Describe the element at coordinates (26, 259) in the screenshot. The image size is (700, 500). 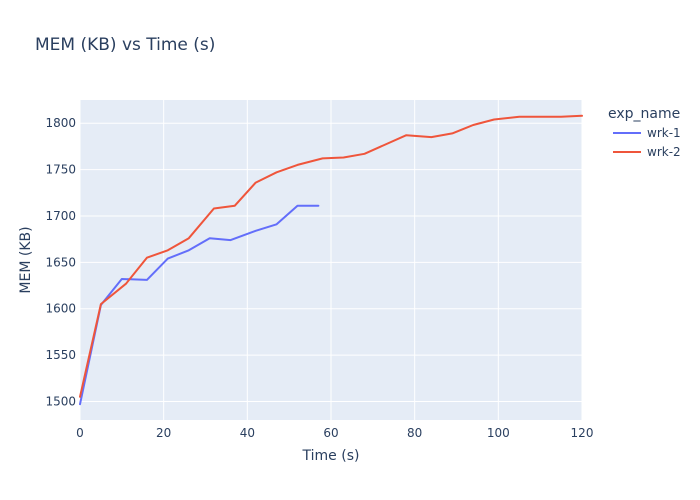
I see `y-axis-label: MEM (KB)` at that location.